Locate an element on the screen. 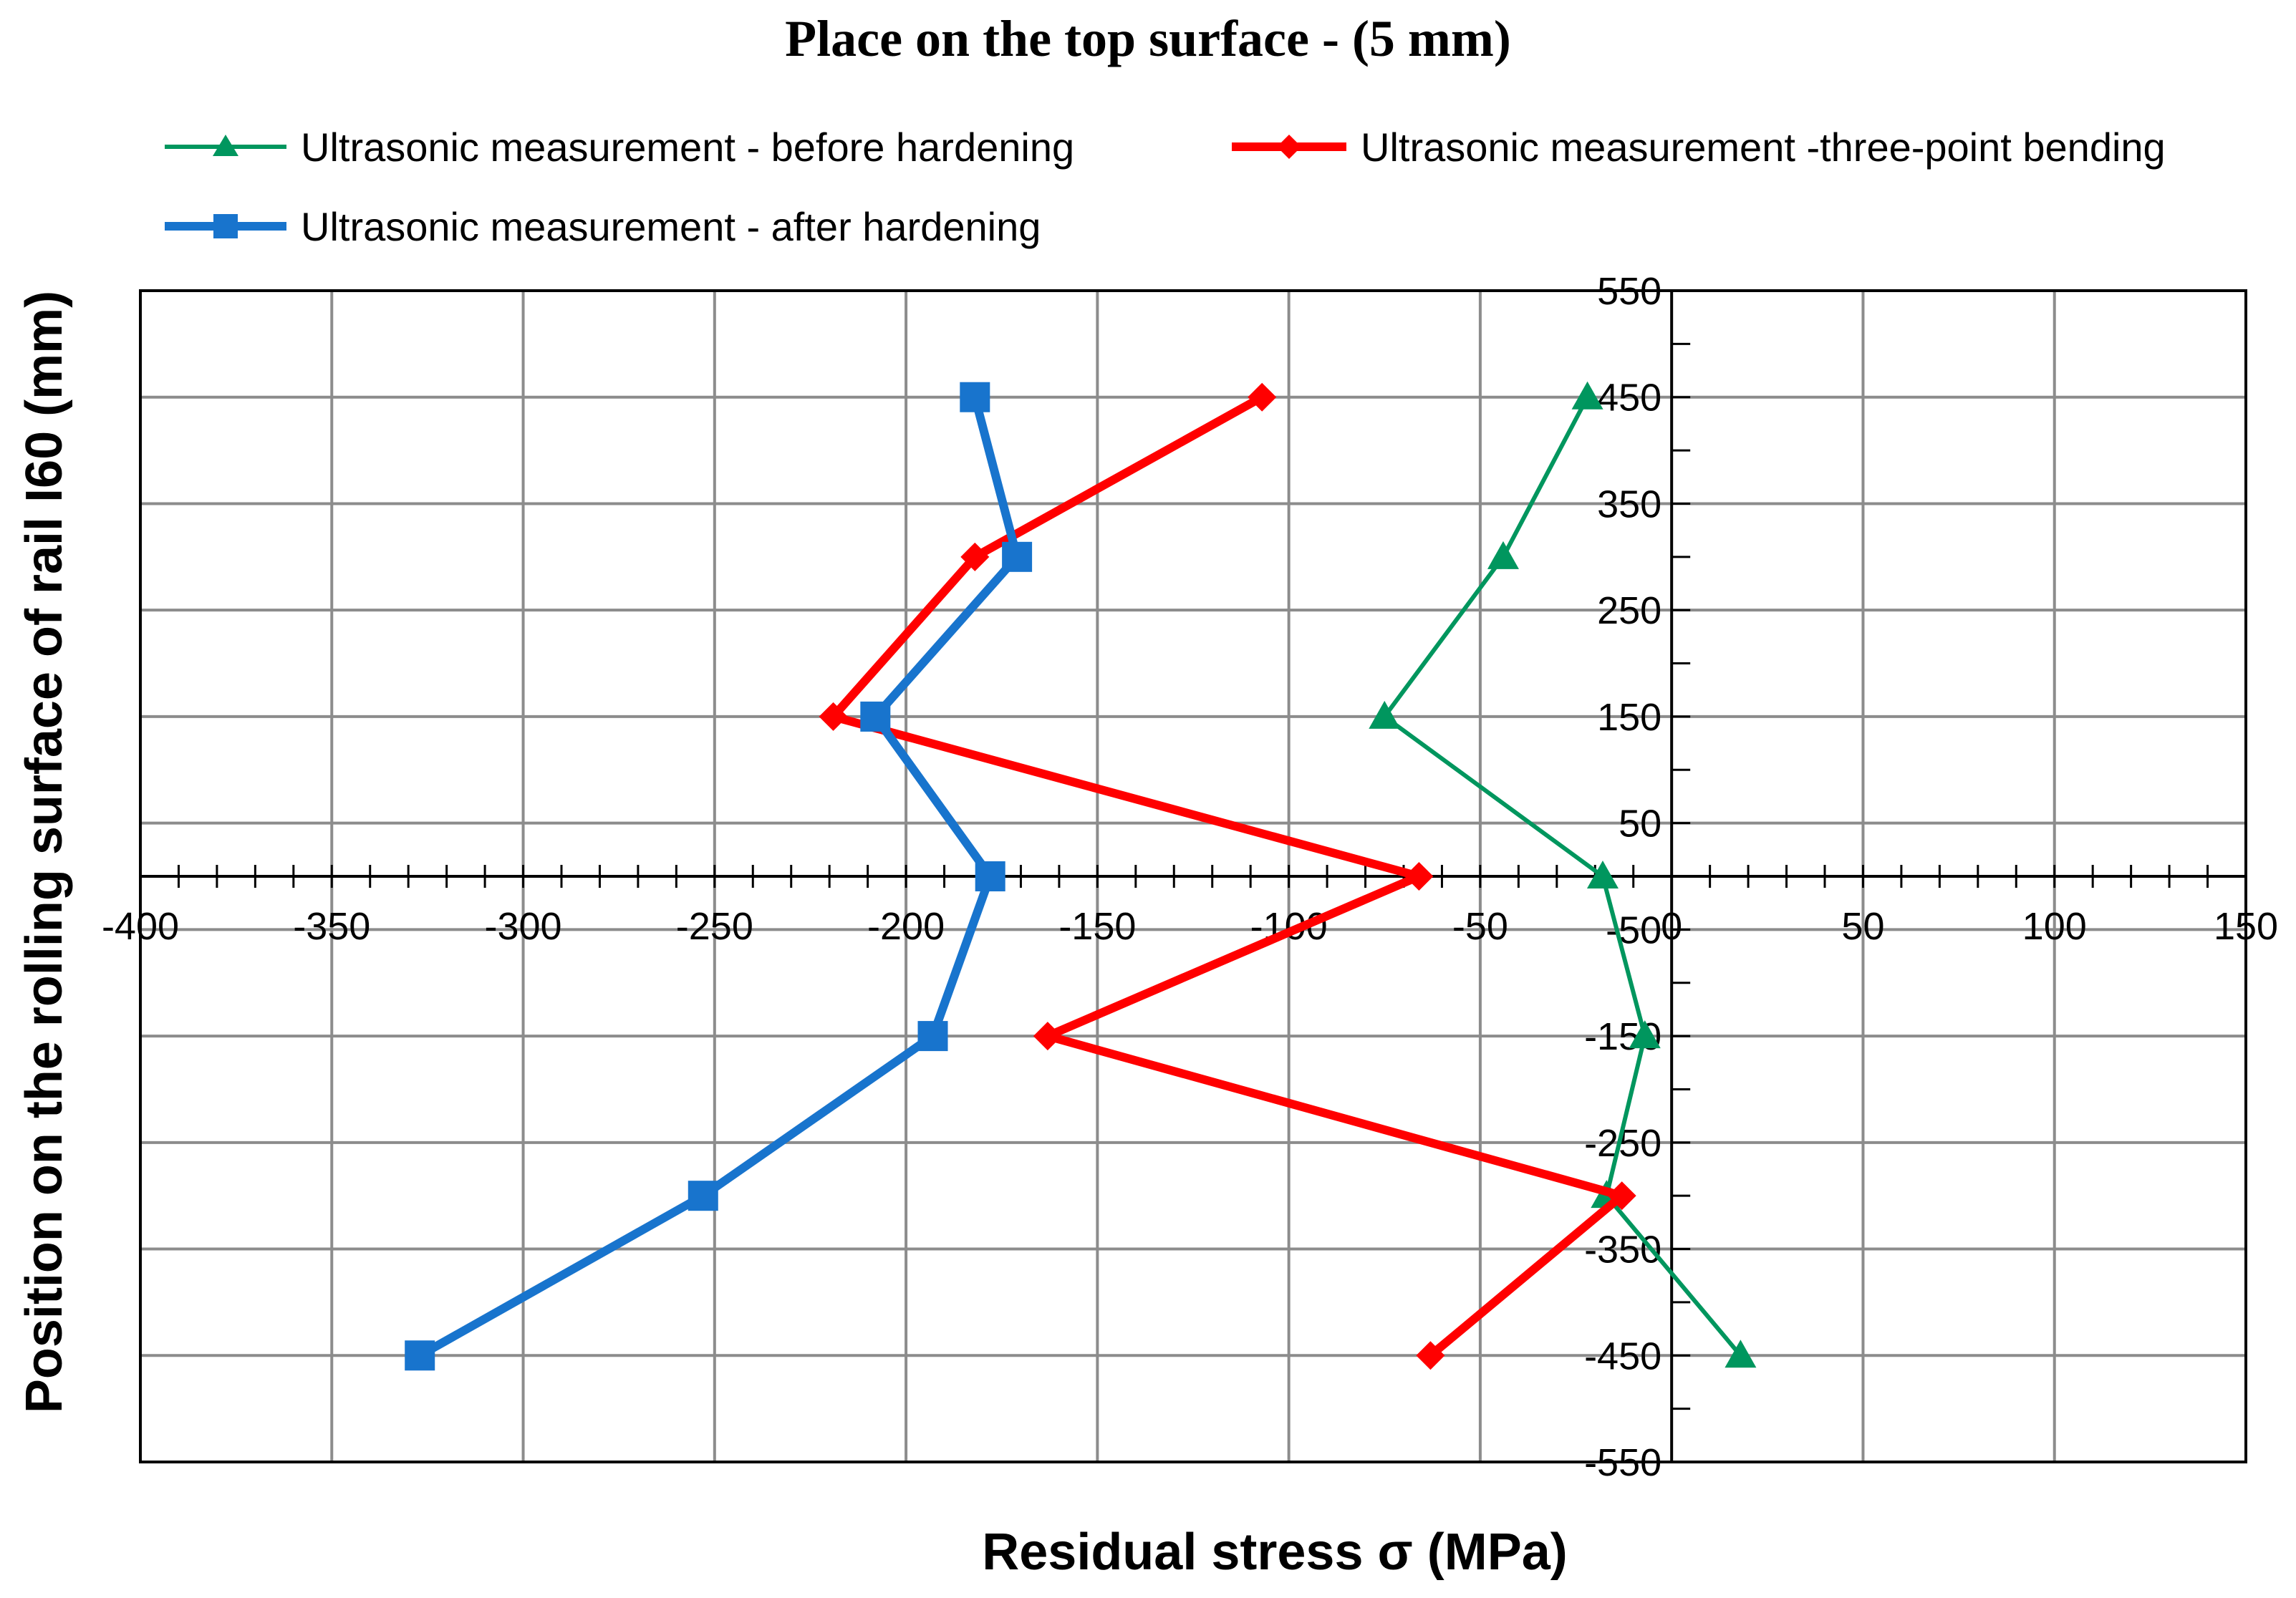  legend-item-after-hardening: Ultrasonic measurement - after hardening is located at coordinates (603, 226).